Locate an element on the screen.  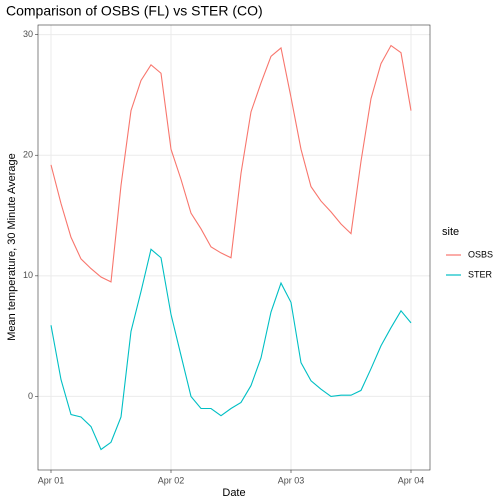
y-tick-label: 0 is located at coordinates (30, 396).